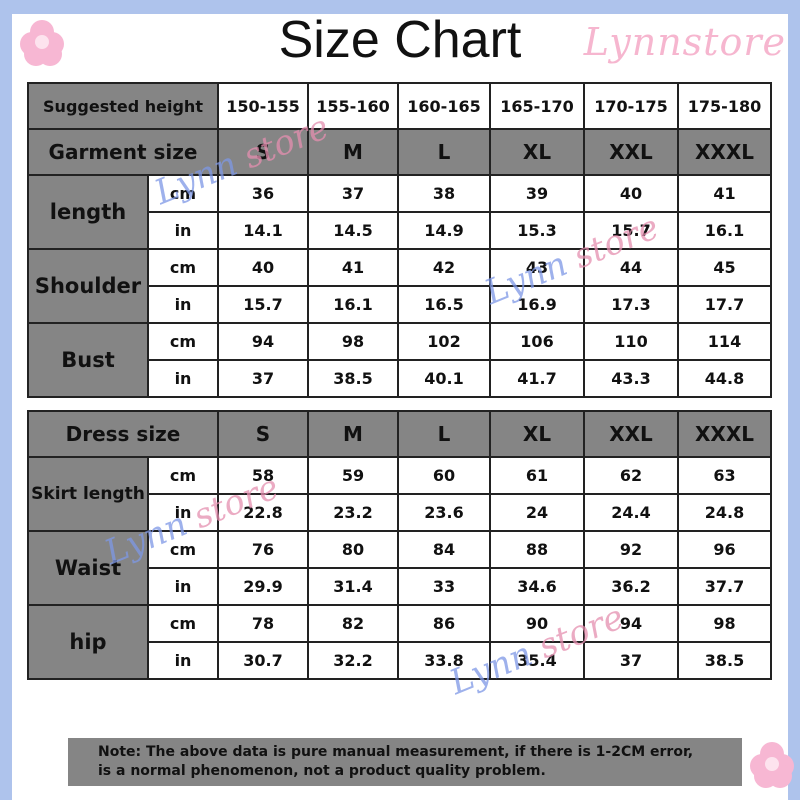 The height and width of the screenshot is (800, 800). What do you see at coordinates (444, 341) in the screenshot?
I see `value-cell: 102` at bounding box center [444, 341].